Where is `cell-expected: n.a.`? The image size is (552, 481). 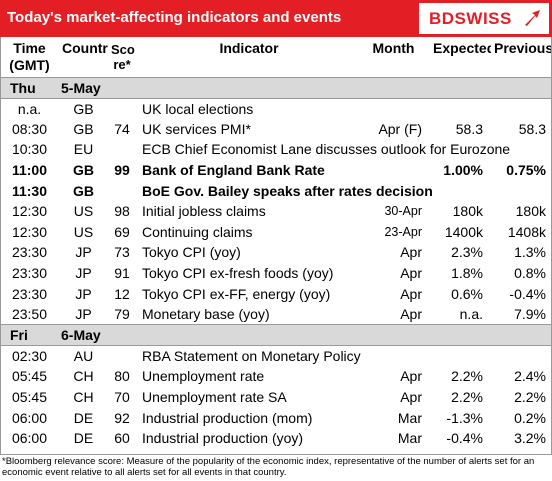
cell-expected: n.a. is located at coordinates (471, 313).